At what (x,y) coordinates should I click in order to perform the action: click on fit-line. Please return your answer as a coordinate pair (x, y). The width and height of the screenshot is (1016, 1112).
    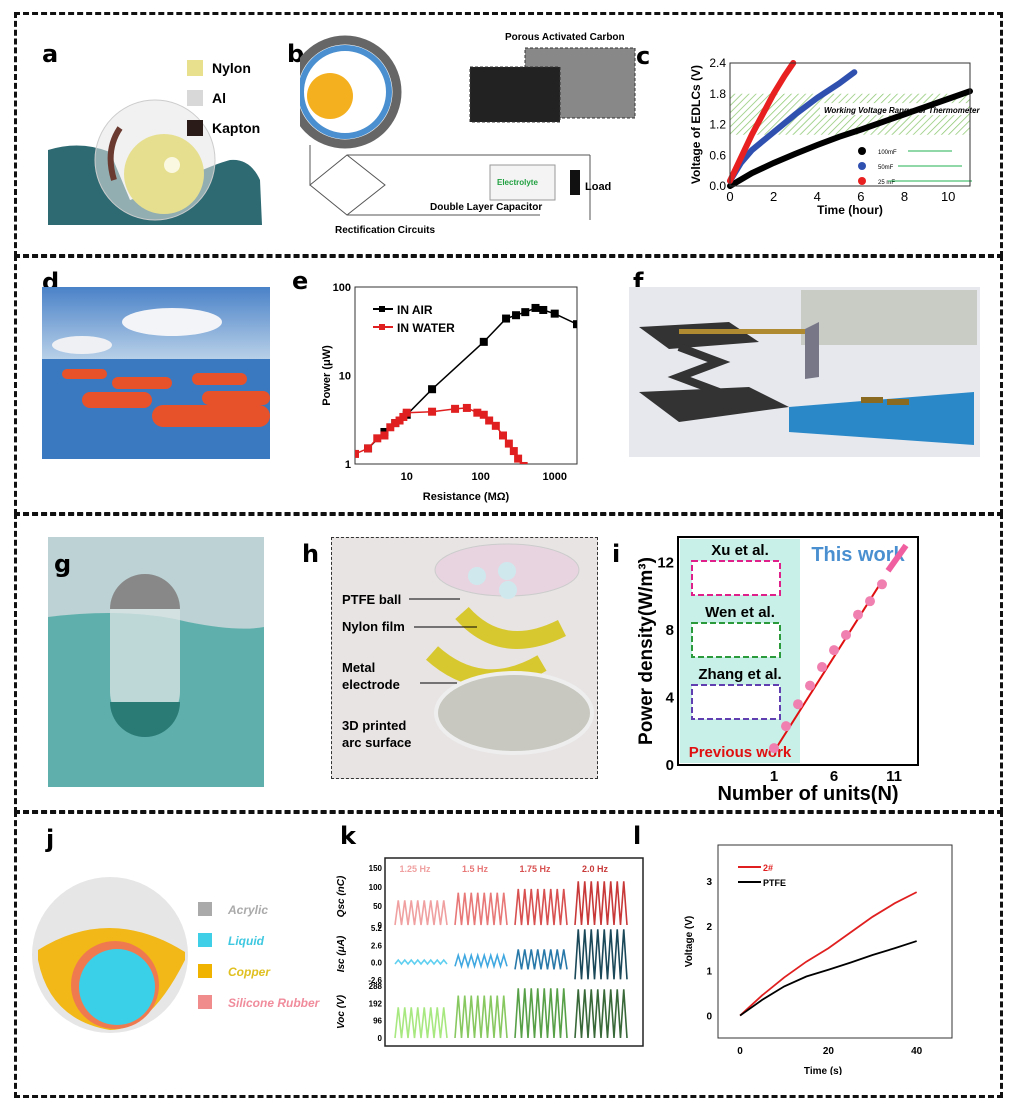
    Looking at the image, I should click on (828, 666).